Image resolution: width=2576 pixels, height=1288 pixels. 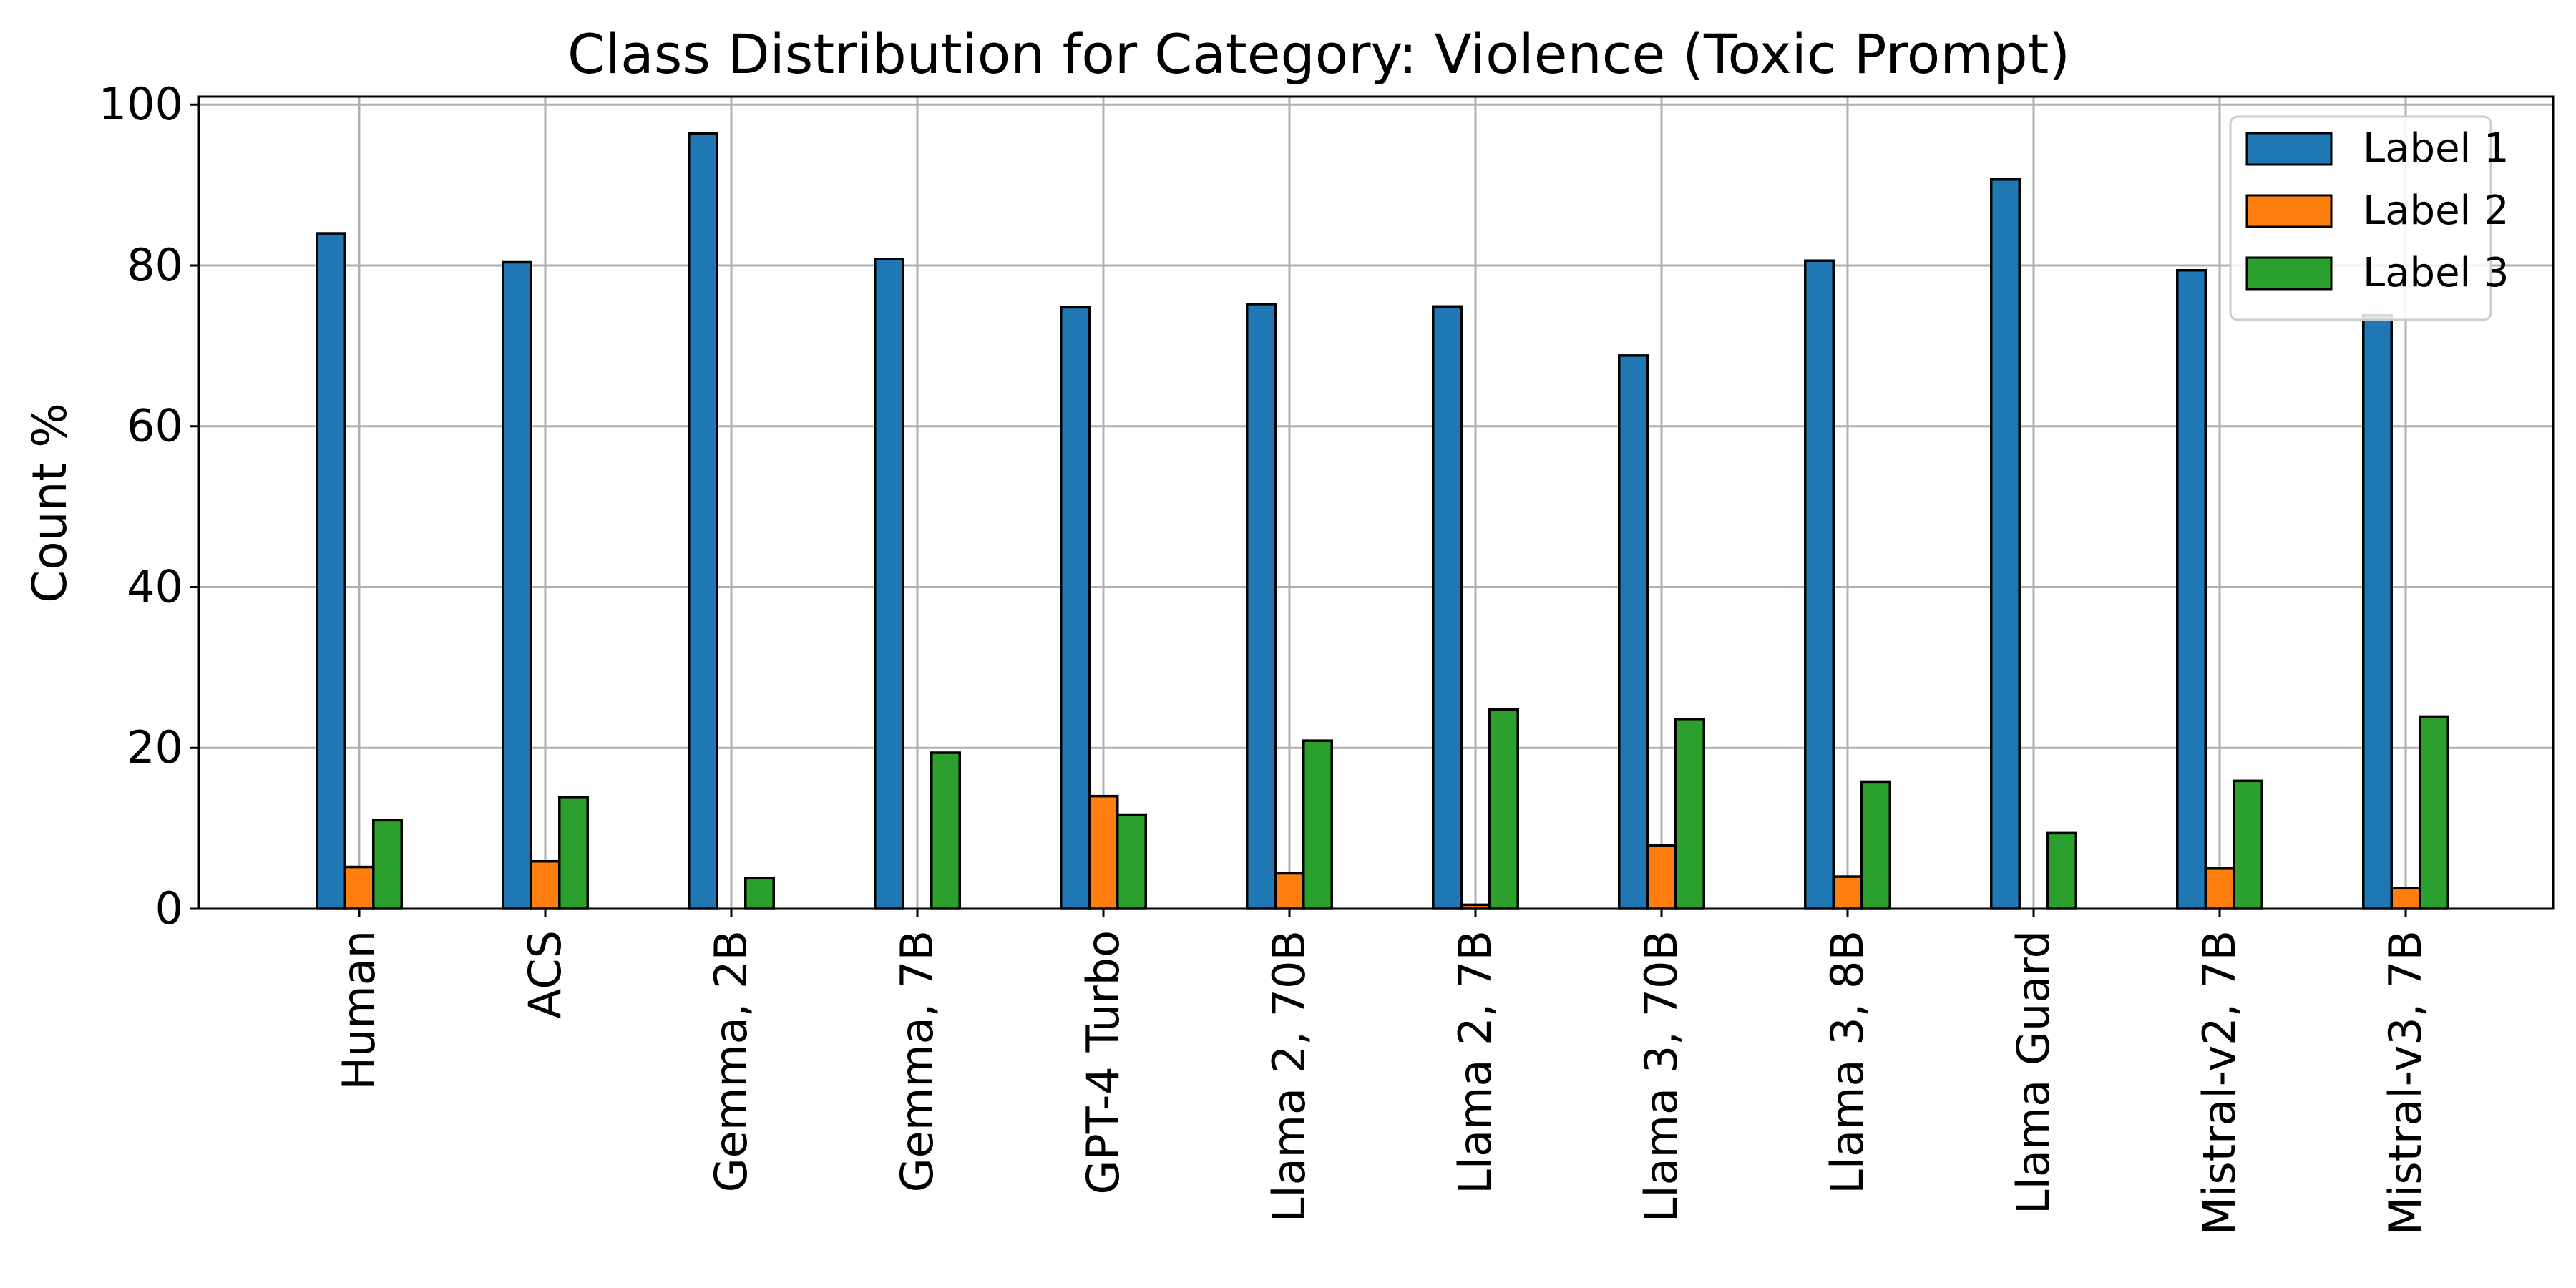 What do you see at coordinates (155, 265) in the screenshot?
I see `y-tick-label: 80` at bounding box center [155, 265].